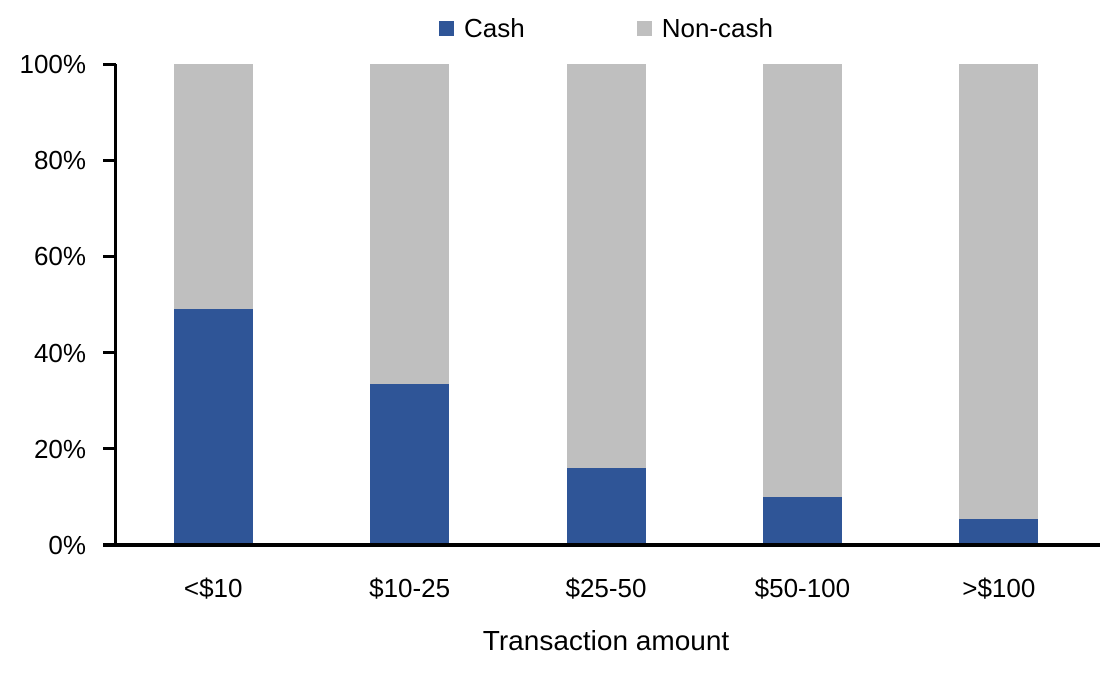 The image size is (1102, 673). Describe the element at coordinates (115, 304) in the screenshot. I see `y-axis-line` at that location.